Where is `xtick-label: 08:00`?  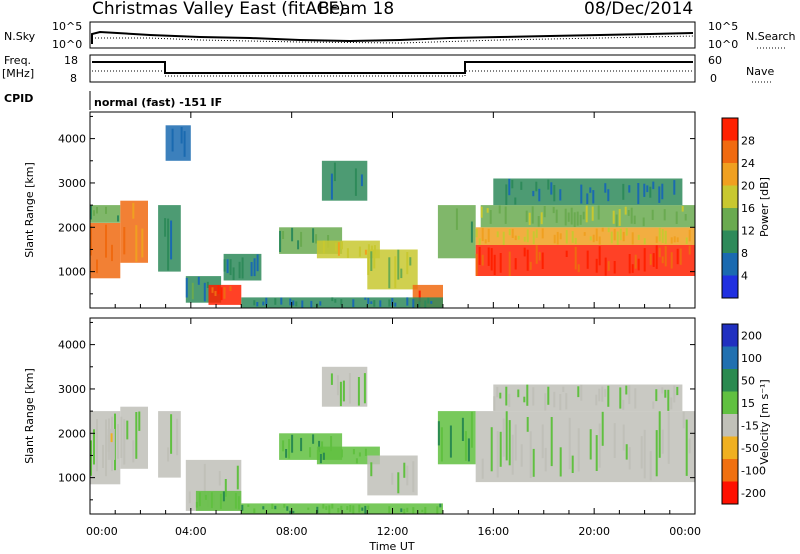 xtick-label: 08:00 is located at coordinates (292, 531).